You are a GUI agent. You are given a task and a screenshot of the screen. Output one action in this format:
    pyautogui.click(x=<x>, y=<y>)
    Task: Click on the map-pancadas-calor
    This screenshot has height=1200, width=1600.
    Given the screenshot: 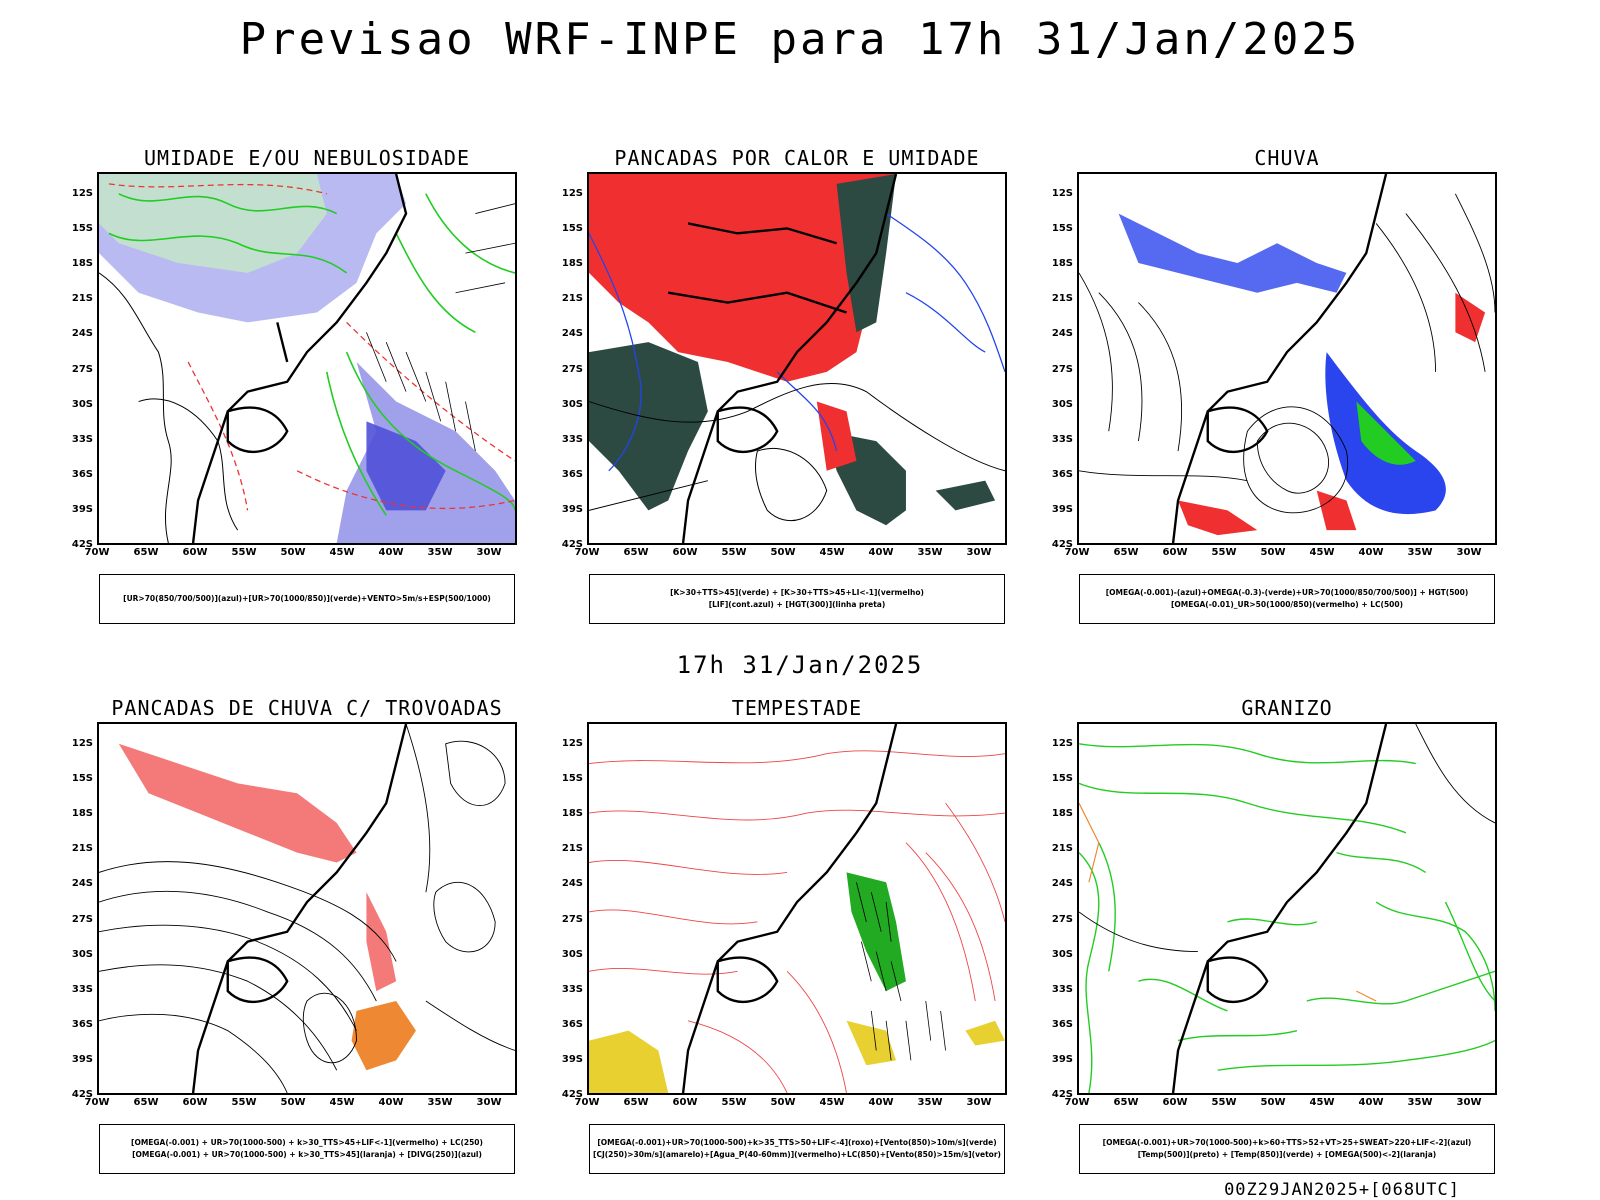 What is the action you would take?
    pyautogui.click(x=797, y=358)
    